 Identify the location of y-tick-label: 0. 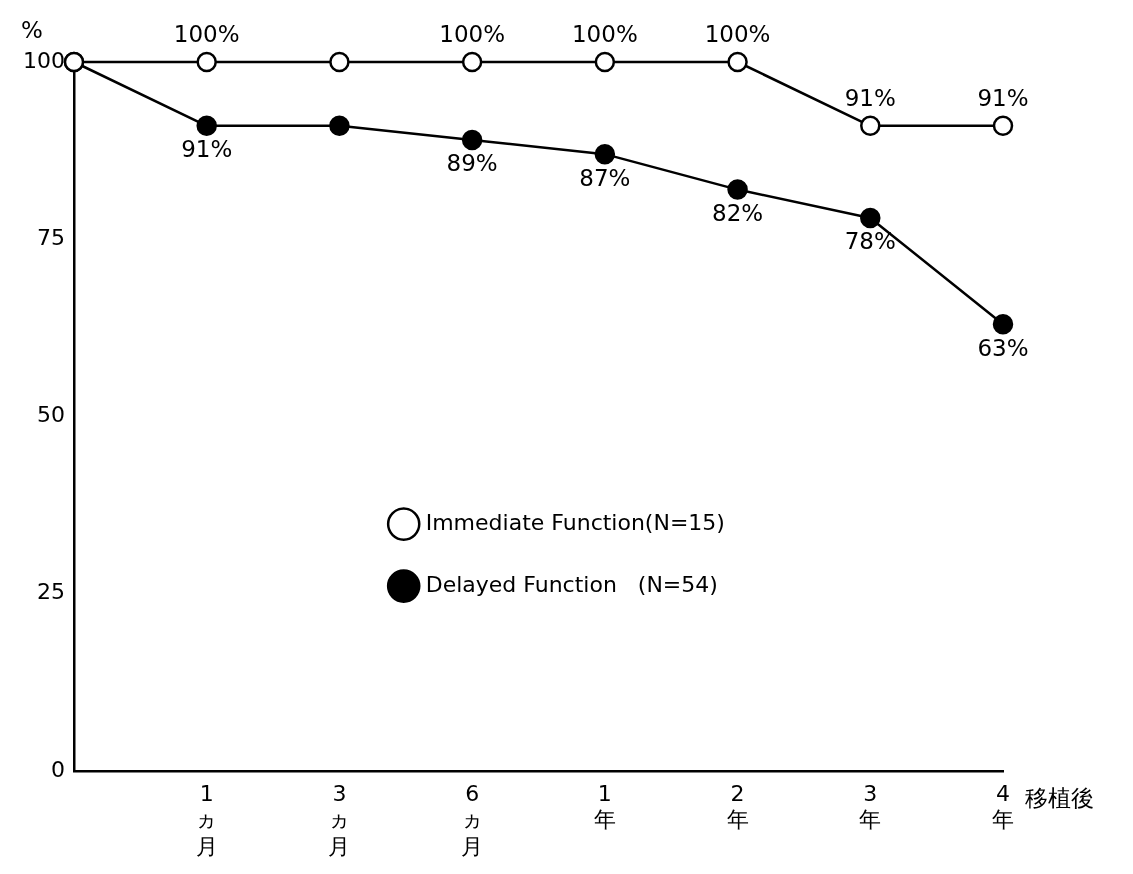
(57, 769).